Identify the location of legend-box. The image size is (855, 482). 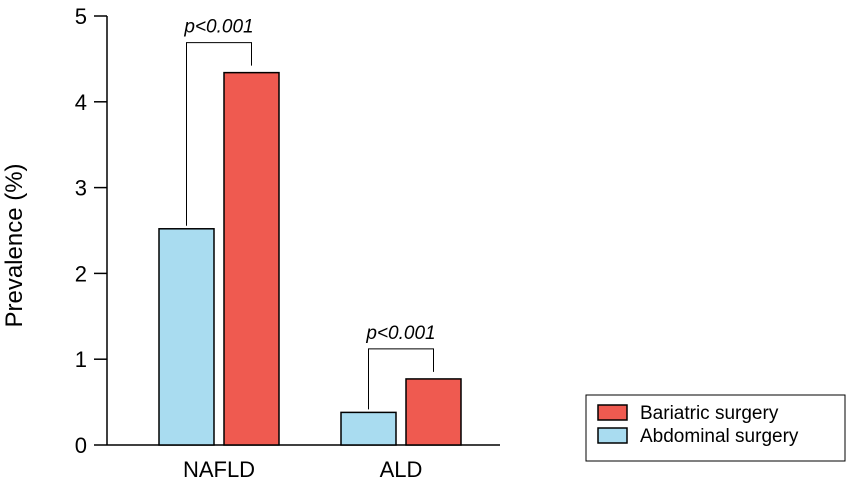
(715, 428).